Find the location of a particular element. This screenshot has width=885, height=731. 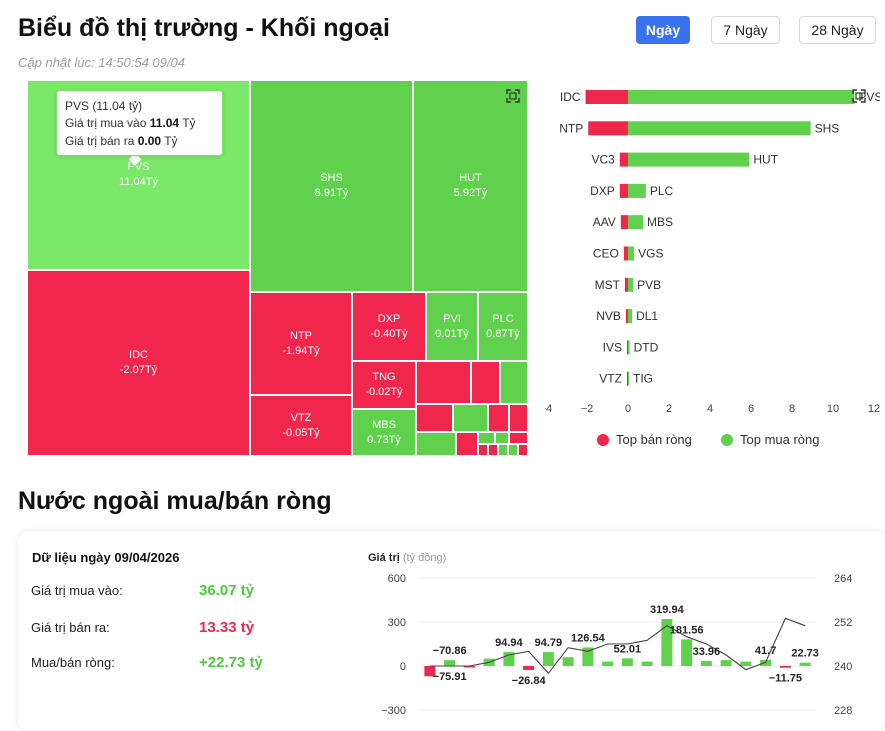

tile-value: -0.02Tỷ is located at coordinates (384, 392).